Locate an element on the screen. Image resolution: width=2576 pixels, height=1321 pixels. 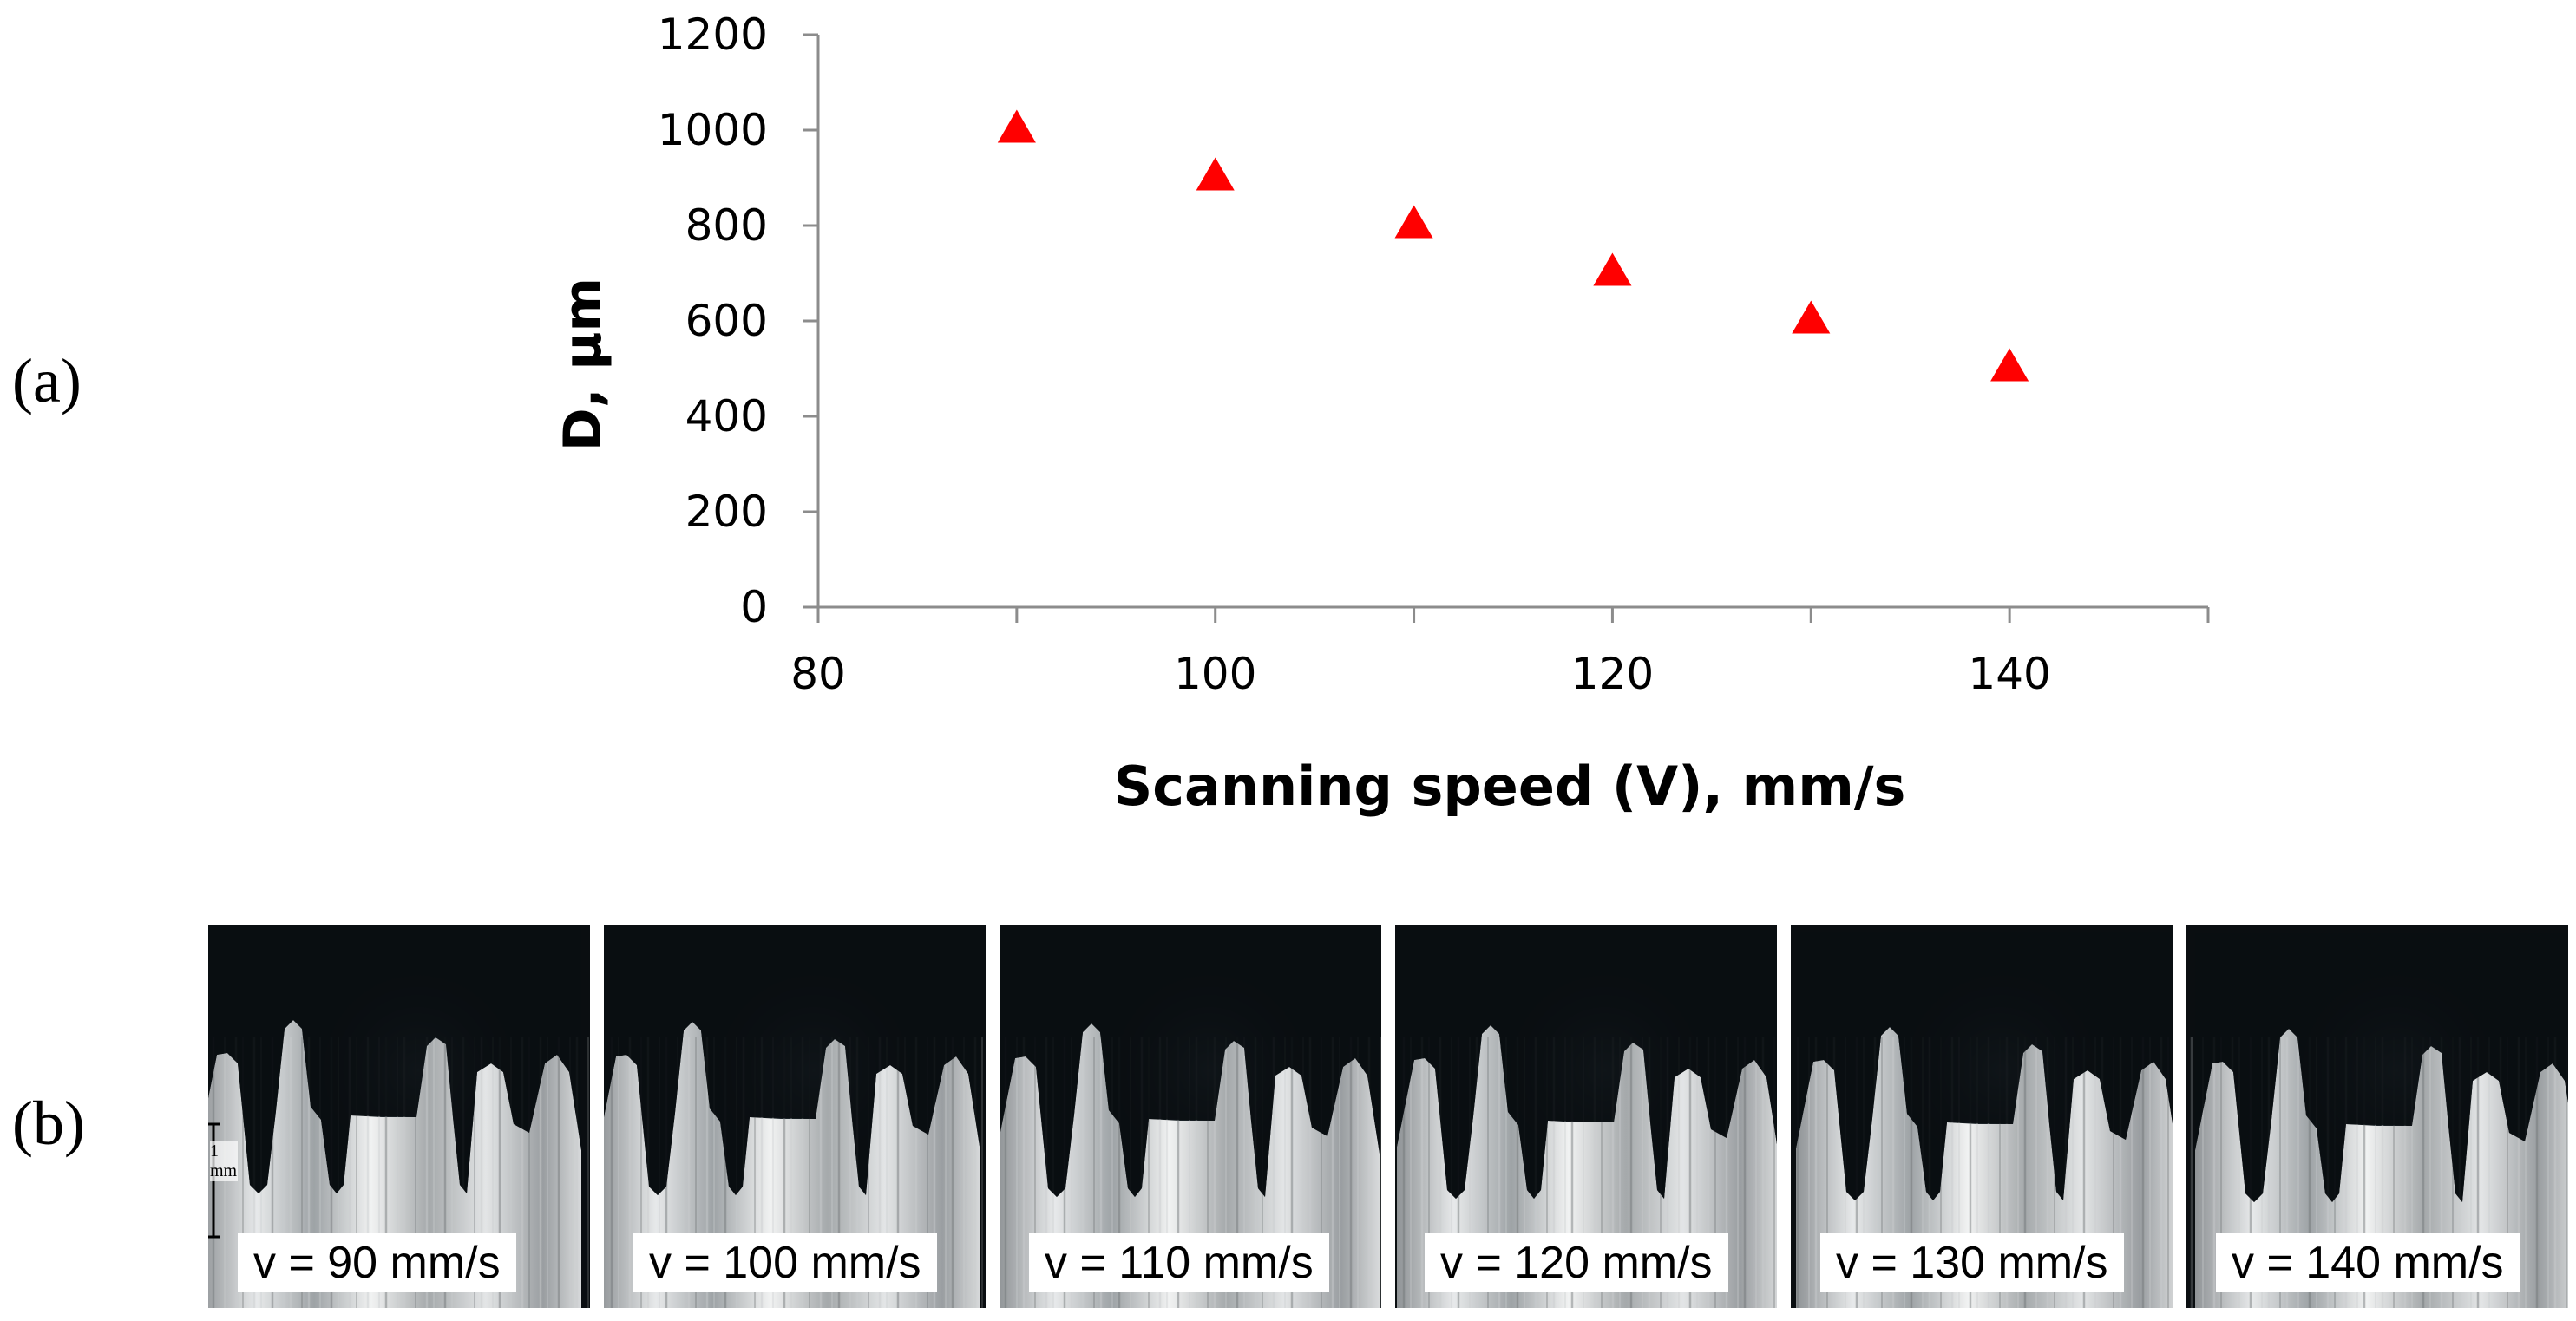
y-tick-label: 800 is located at coordinates (726, 225).